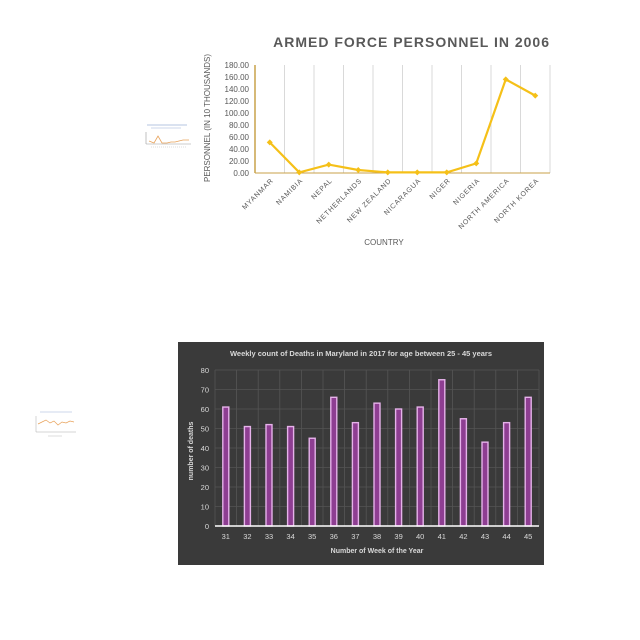 The height and width of the screenshot is (640, 640). Describe the element at coordinates (237, 101) in the screenshot. I see `y-tick-label: 120.00` at that location.